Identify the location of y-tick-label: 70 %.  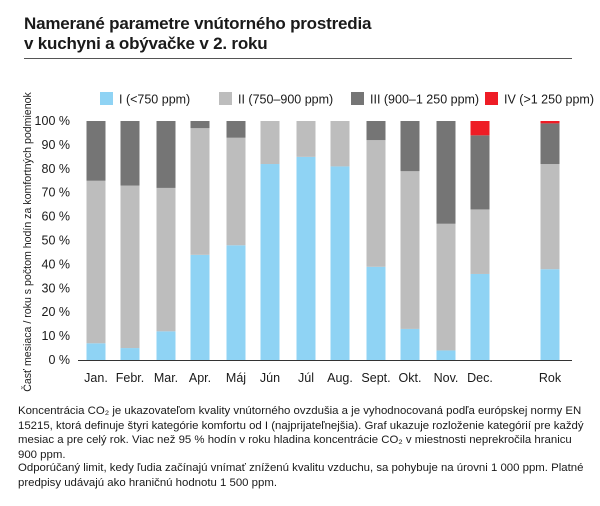
(56, 193).